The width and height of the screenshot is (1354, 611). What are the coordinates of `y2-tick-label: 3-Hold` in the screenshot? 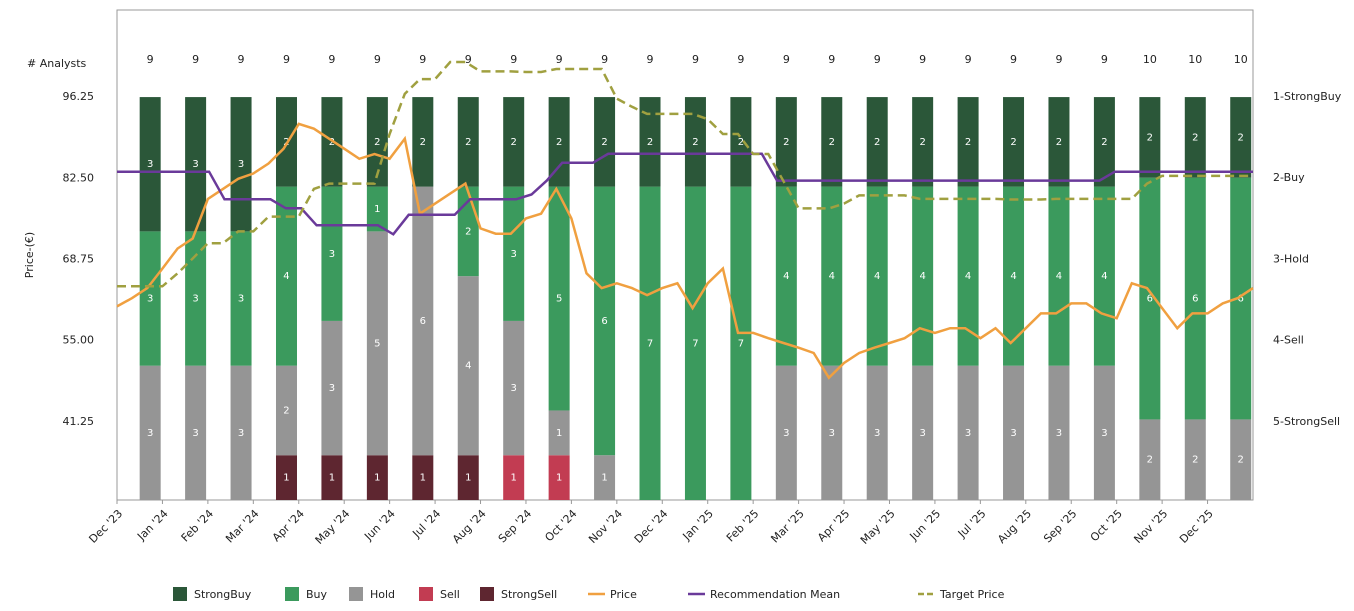 It's located at (1291, 258).